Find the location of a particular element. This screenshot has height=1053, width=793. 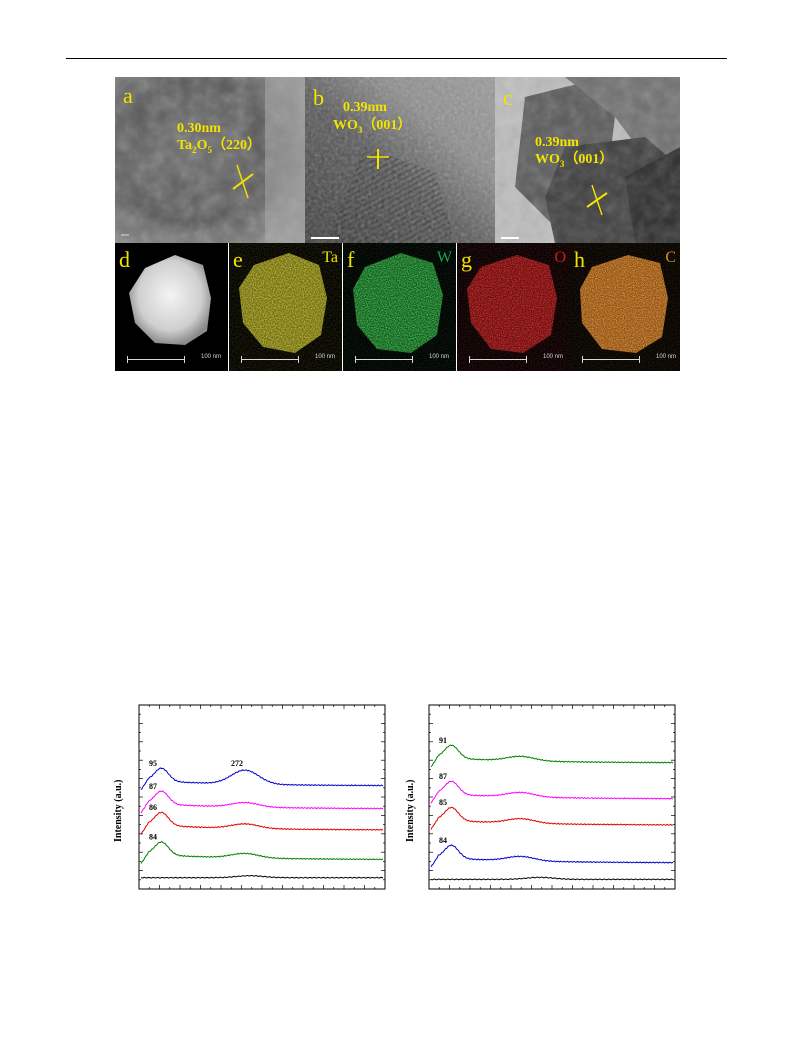

plot-frame is located at coordinates (262, 797).